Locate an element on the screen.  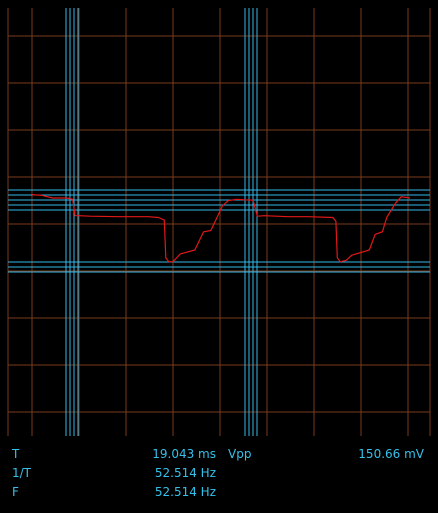
reciprocal-label: 1/T is located at coordinates (22, 473).